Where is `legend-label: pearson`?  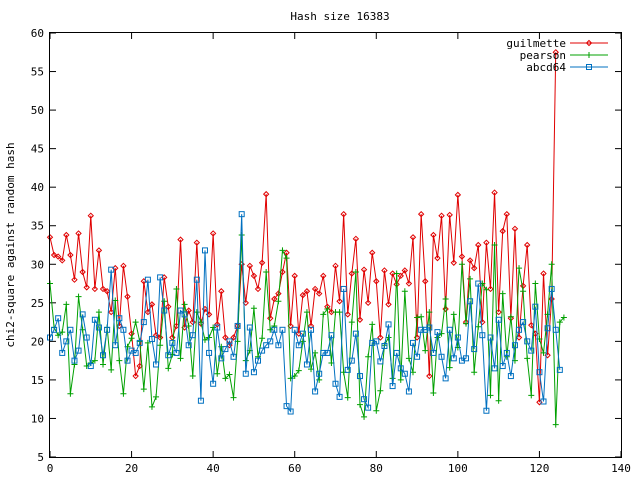 legend-label: pearson is located at coordinates (543, 55).